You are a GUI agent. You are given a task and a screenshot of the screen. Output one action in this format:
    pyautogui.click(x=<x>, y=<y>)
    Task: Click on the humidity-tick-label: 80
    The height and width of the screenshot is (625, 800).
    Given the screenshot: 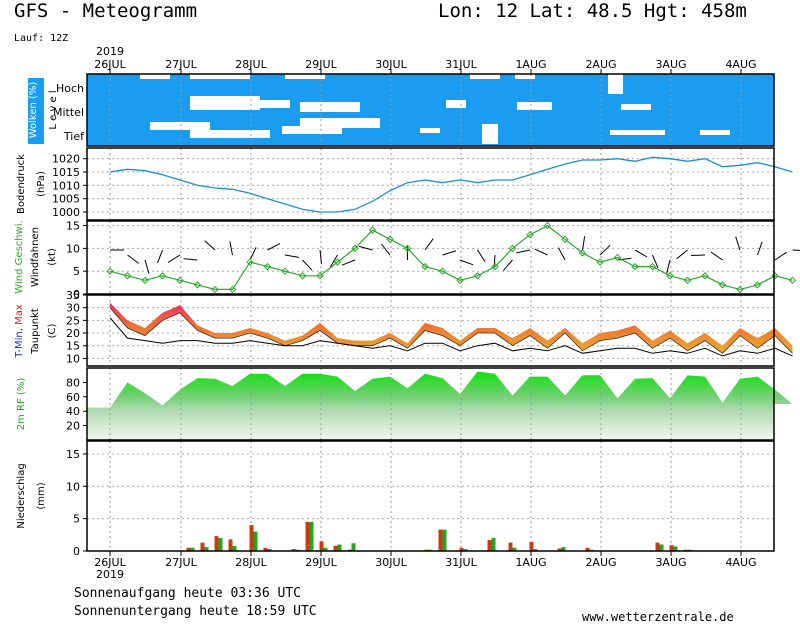 What is the action you would take?
    pyautogui.click(x=73, y=382)
    